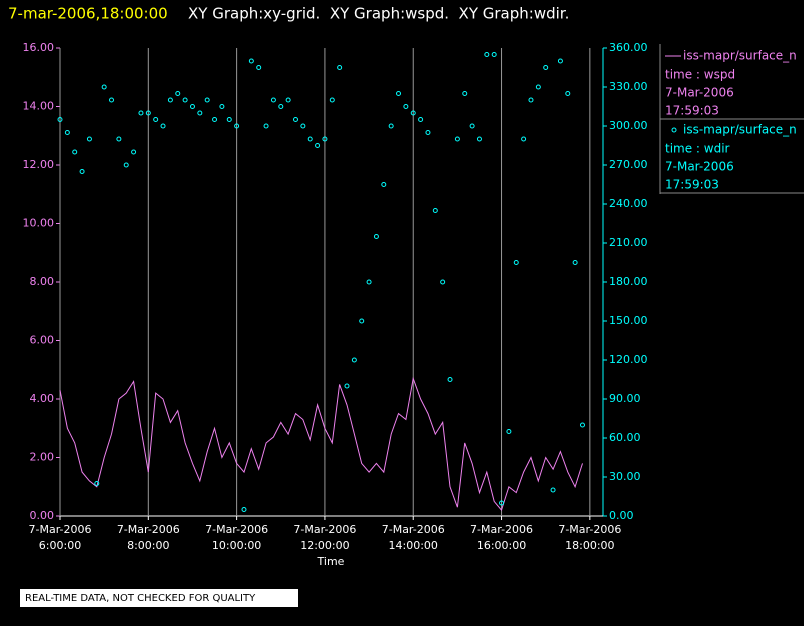  Describe the element at coordinates (700, 75) in the screenshot. I see `legend-line: time : wspd` at that location.